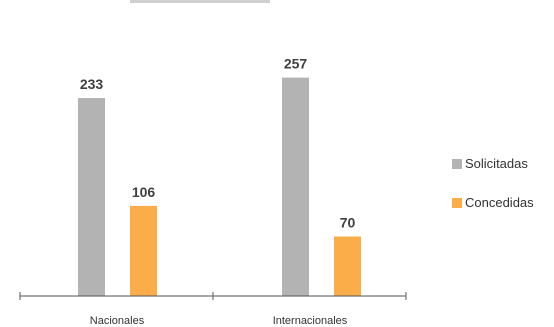  Describe the element at coordinates (91, 197) in the screenshot. I see `bar-nacionales-solicitadas` at that location.